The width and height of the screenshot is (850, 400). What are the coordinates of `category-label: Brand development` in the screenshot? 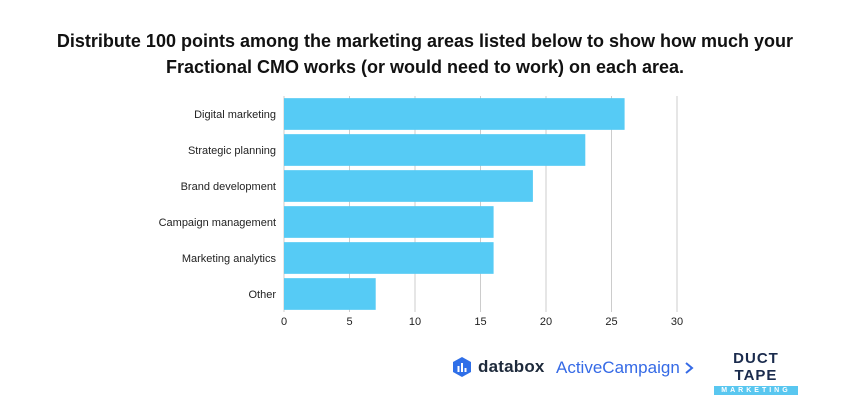 It's located at (228, 187).